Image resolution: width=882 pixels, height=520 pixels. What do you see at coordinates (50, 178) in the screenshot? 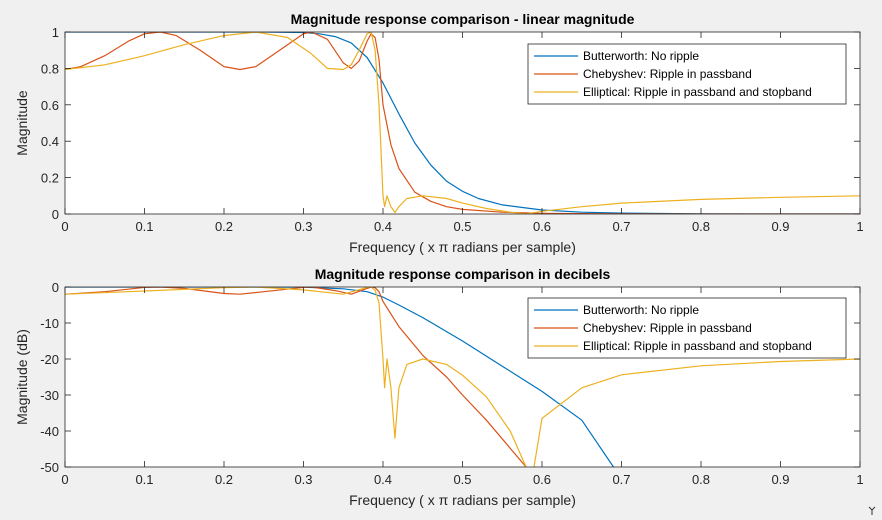
I see `y-tick-label: 0.2` at bounding box center [50, 178].